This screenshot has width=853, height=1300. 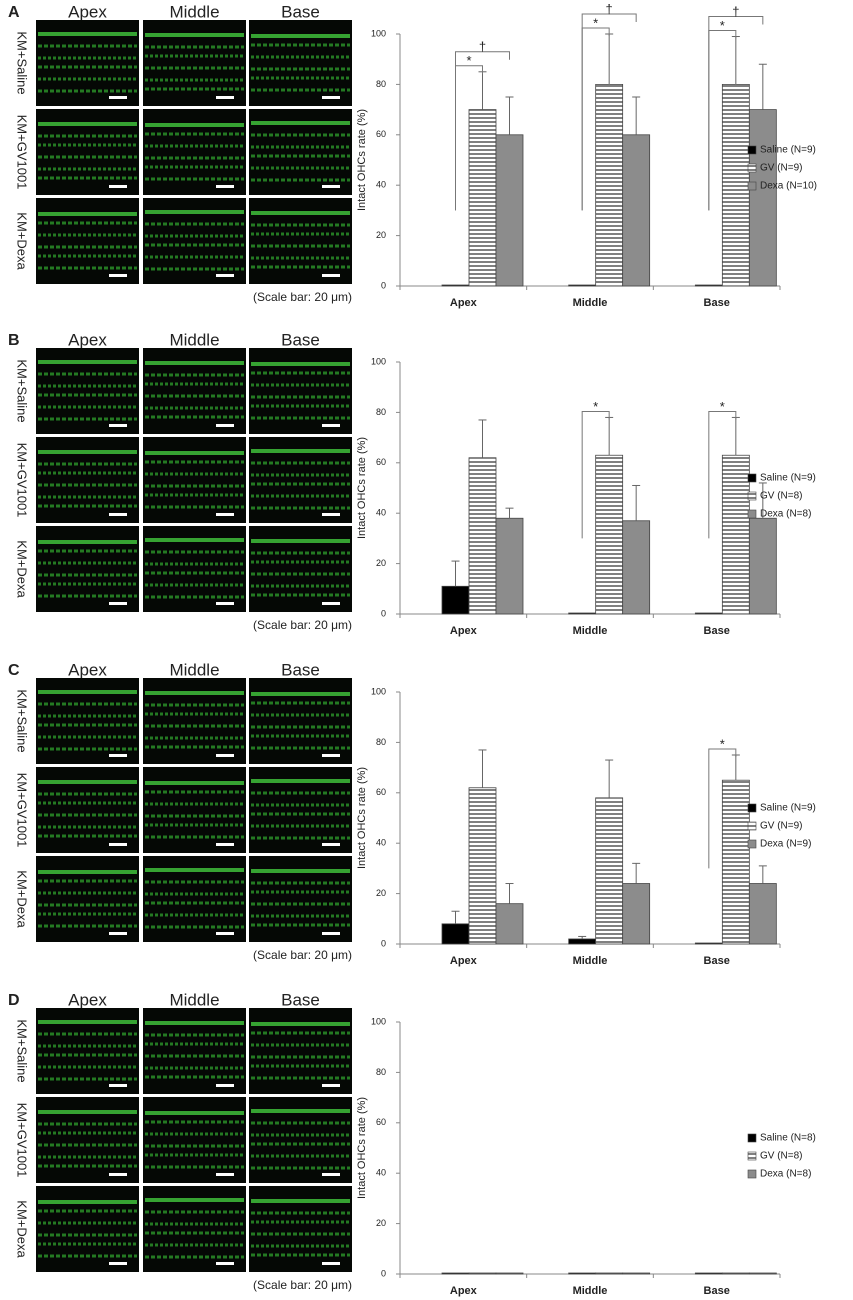 What do you see at coordinates (381, 1223) in the screenshot?
I see `y-tick-label: 20` at bounding box center [381, 1223].